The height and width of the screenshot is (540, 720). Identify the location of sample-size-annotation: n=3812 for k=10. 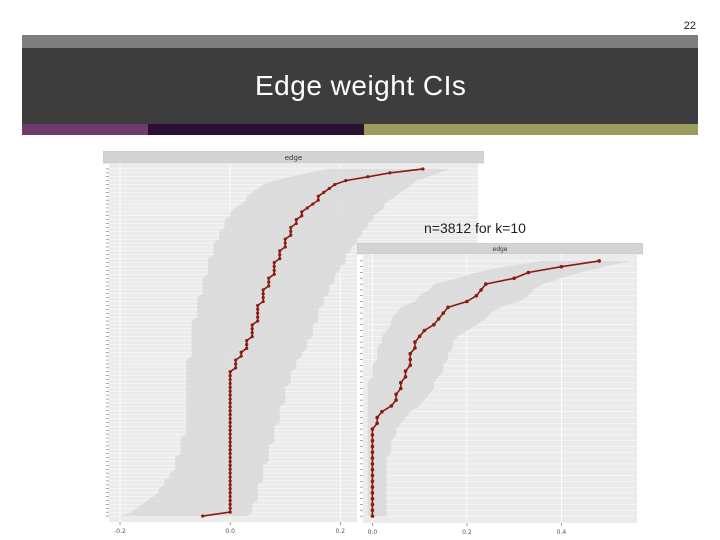
(475, 228).